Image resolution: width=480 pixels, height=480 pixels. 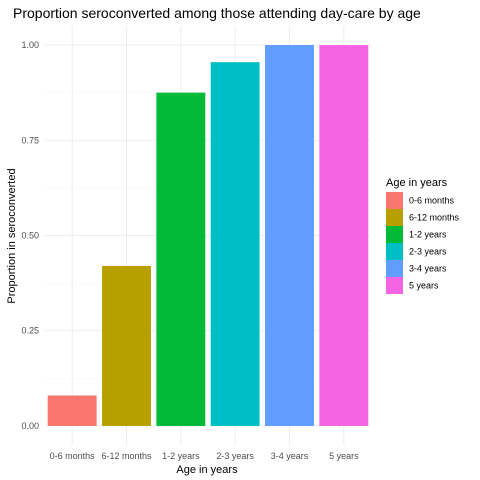 What do you see at coordinates (434, 218) in the screenshot?
I see `legend-label: 6-12 months` at bounding box center [434, 218].